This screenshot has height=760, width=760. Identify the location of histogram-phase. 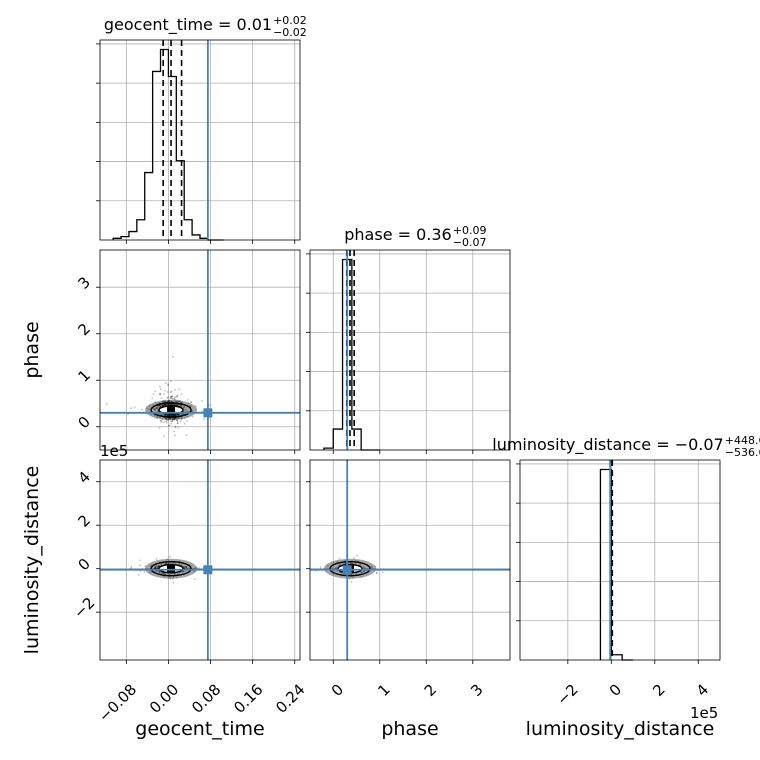
(351, 354).